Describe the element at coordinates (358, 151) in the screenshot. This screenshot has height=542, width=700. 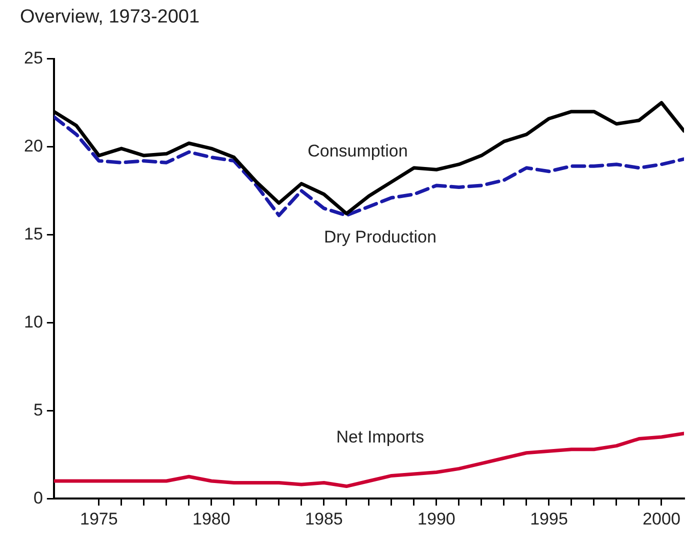
I see `series-label: Consumption` at that location.